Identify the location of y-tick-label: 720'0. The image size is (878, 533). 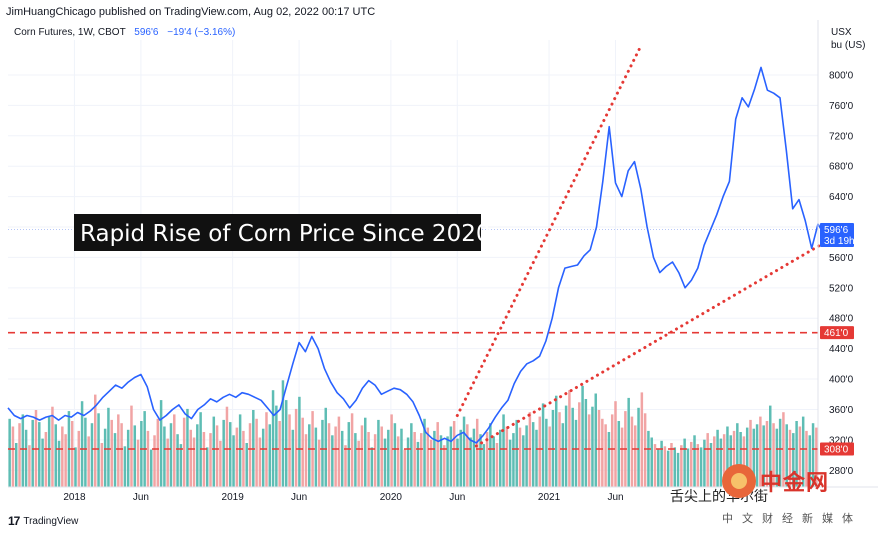
(841, 136).